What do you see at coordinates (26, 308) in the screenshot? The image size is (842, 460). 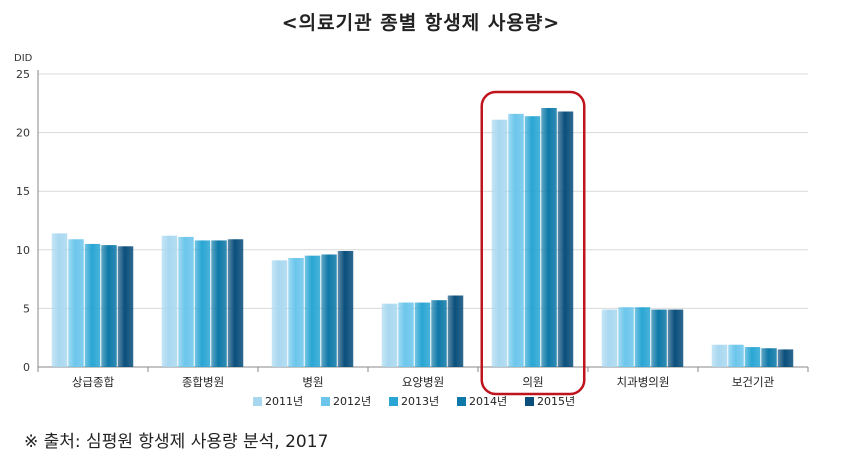 I see `y-tick-label: 5` at bounding box center [26, 308].